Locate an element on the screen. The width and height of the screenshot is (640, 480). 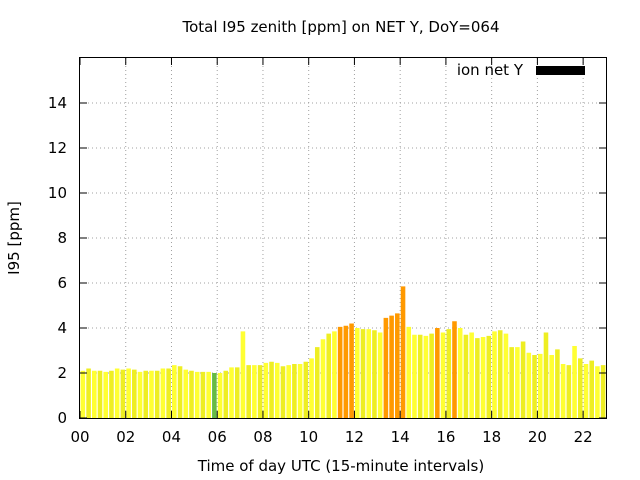
x-tick-label: 08 is located at coordinates (262, 437).